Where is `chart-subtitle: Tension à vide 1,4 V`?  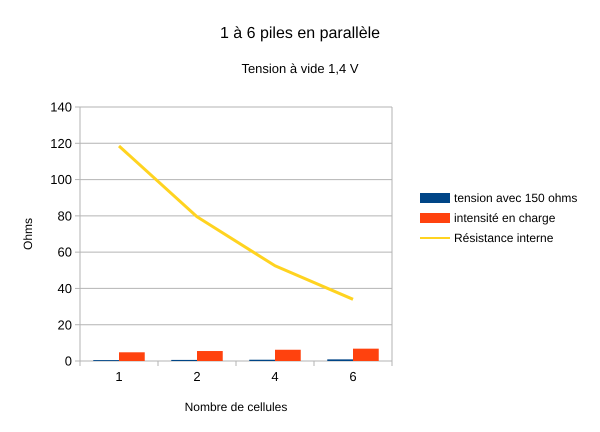
chart-subtitle: Tension à vide 1,4 V is located at coordinates (300, 68).